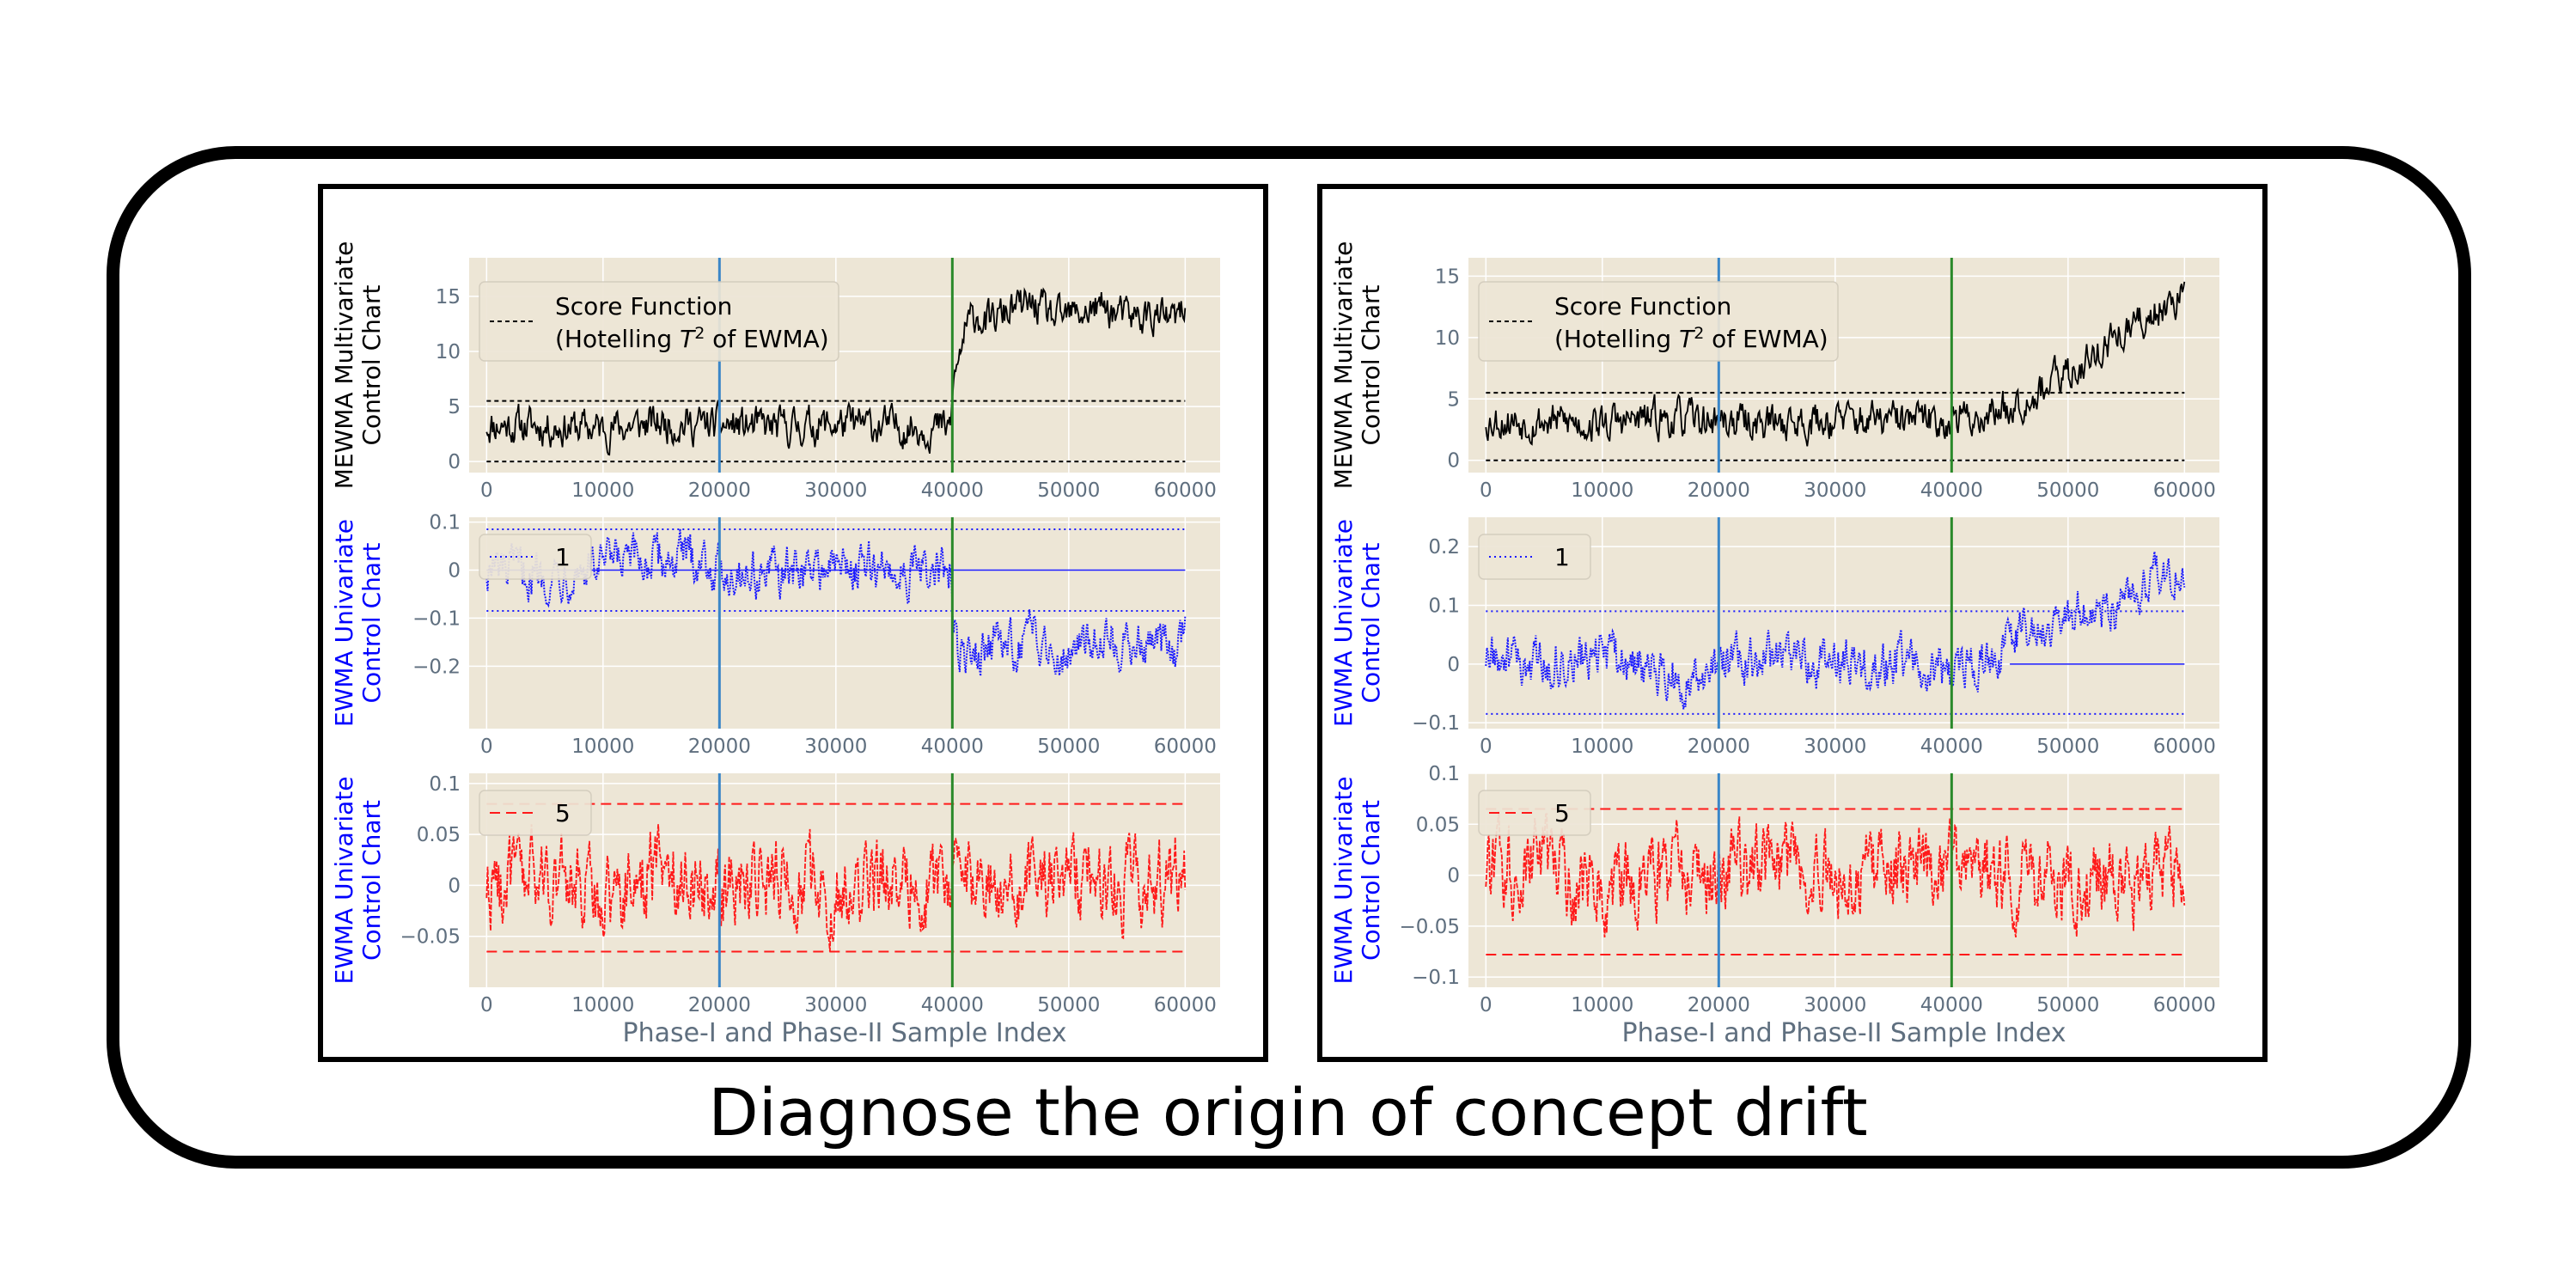  What do you see at coordinates (1447, 277) in the screenshot?
I see `y-tick-label: 15` at bounding box center [1447, 277].